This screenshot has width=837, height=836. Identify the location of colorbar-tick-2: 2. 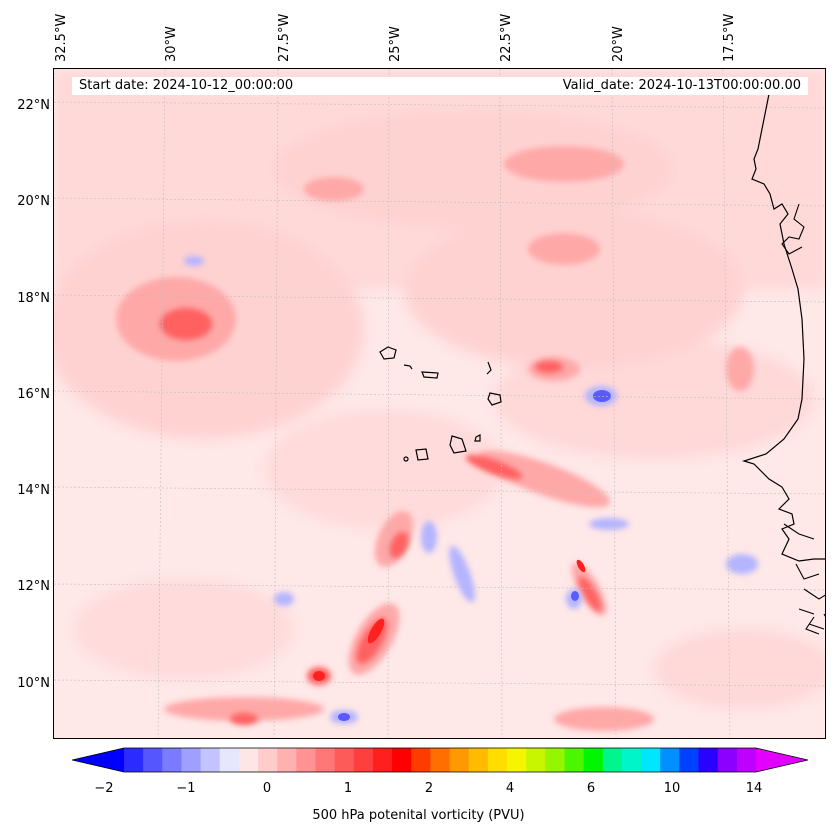
(429, 788).